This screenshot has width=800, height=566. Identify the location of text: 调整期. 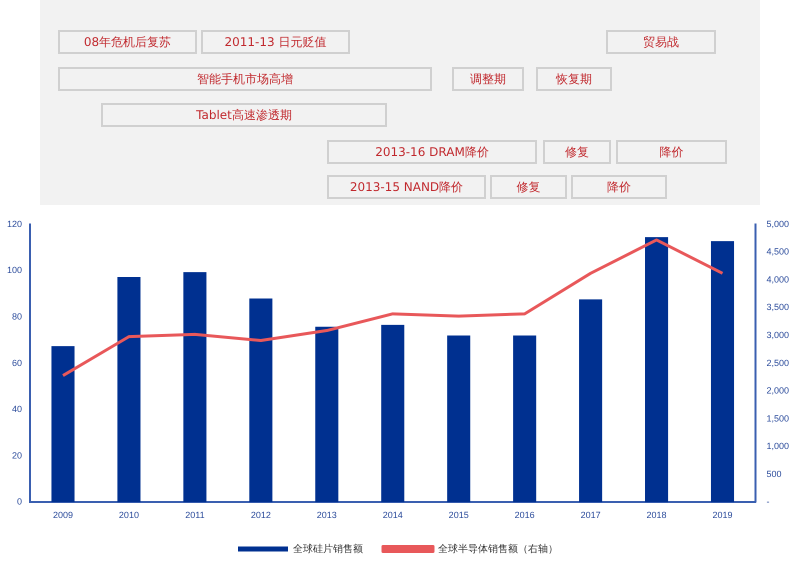
(488, 79).